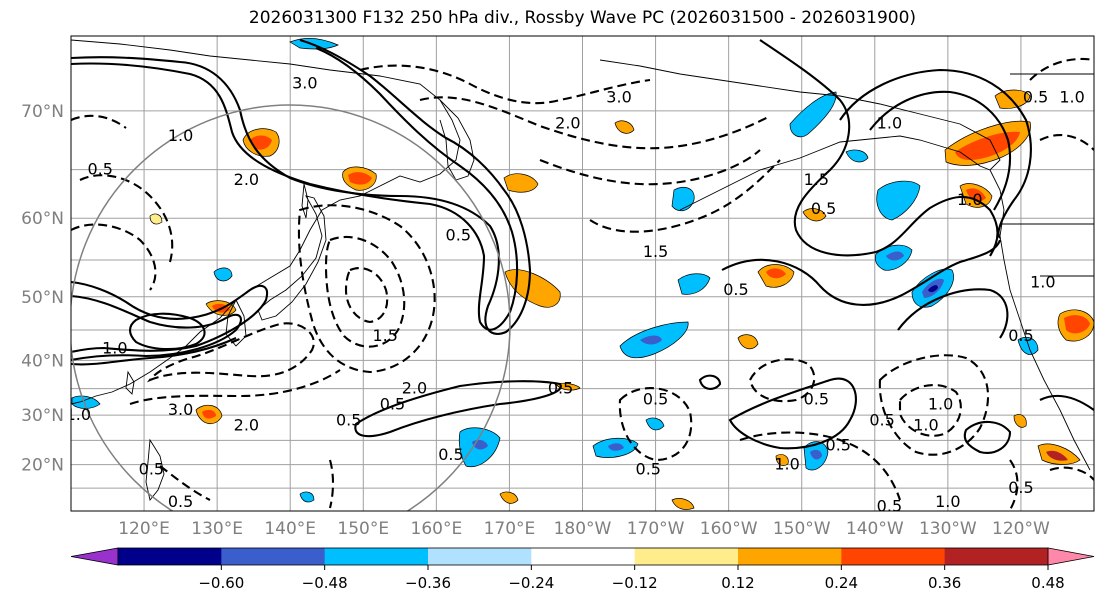 The image size is (1105, 604). I want to click on longitude-tick-label: 160°W, so click(729, 529).